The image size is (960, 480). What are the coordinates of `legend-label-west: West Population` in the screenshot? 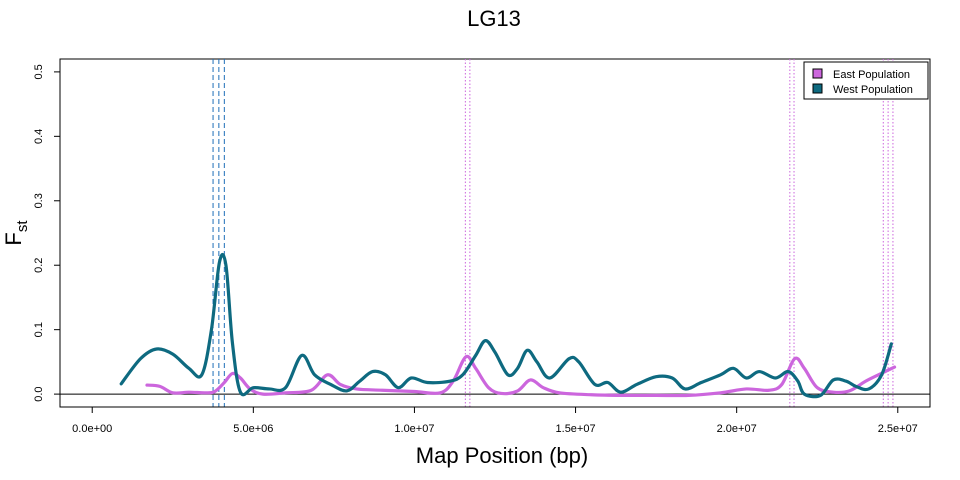 It's located at (873, 90).